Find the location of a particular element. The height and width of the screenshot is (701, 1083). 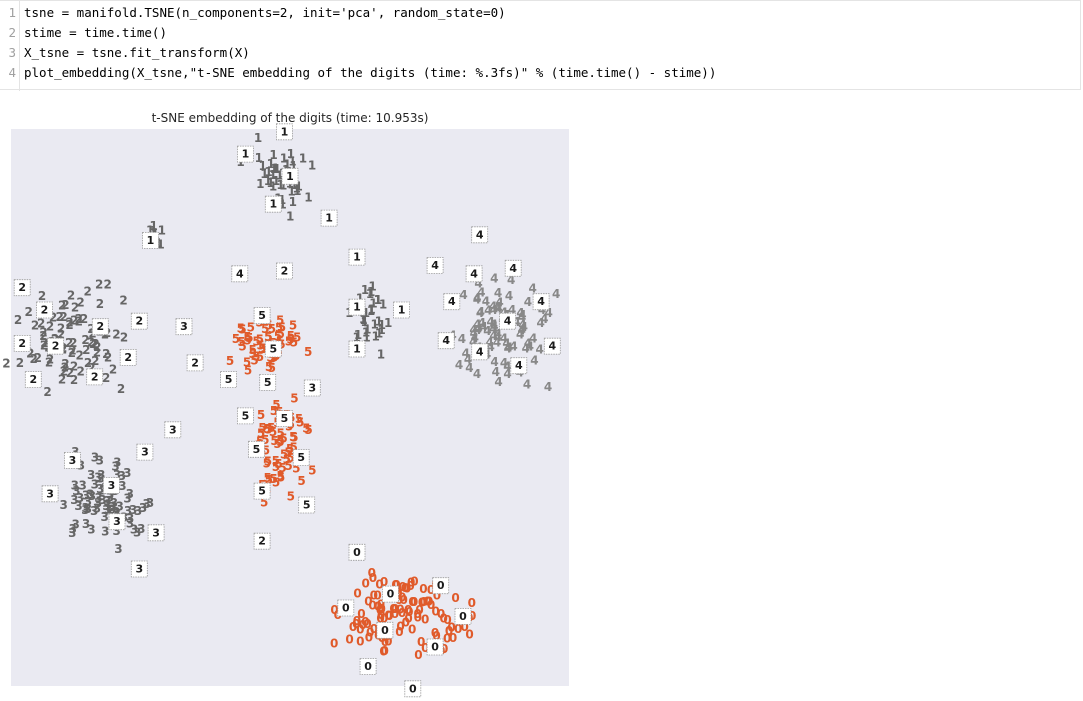

code-line: 3 X_tsne = tsne.fit_transform(X) is located at coordinates (540, 53).